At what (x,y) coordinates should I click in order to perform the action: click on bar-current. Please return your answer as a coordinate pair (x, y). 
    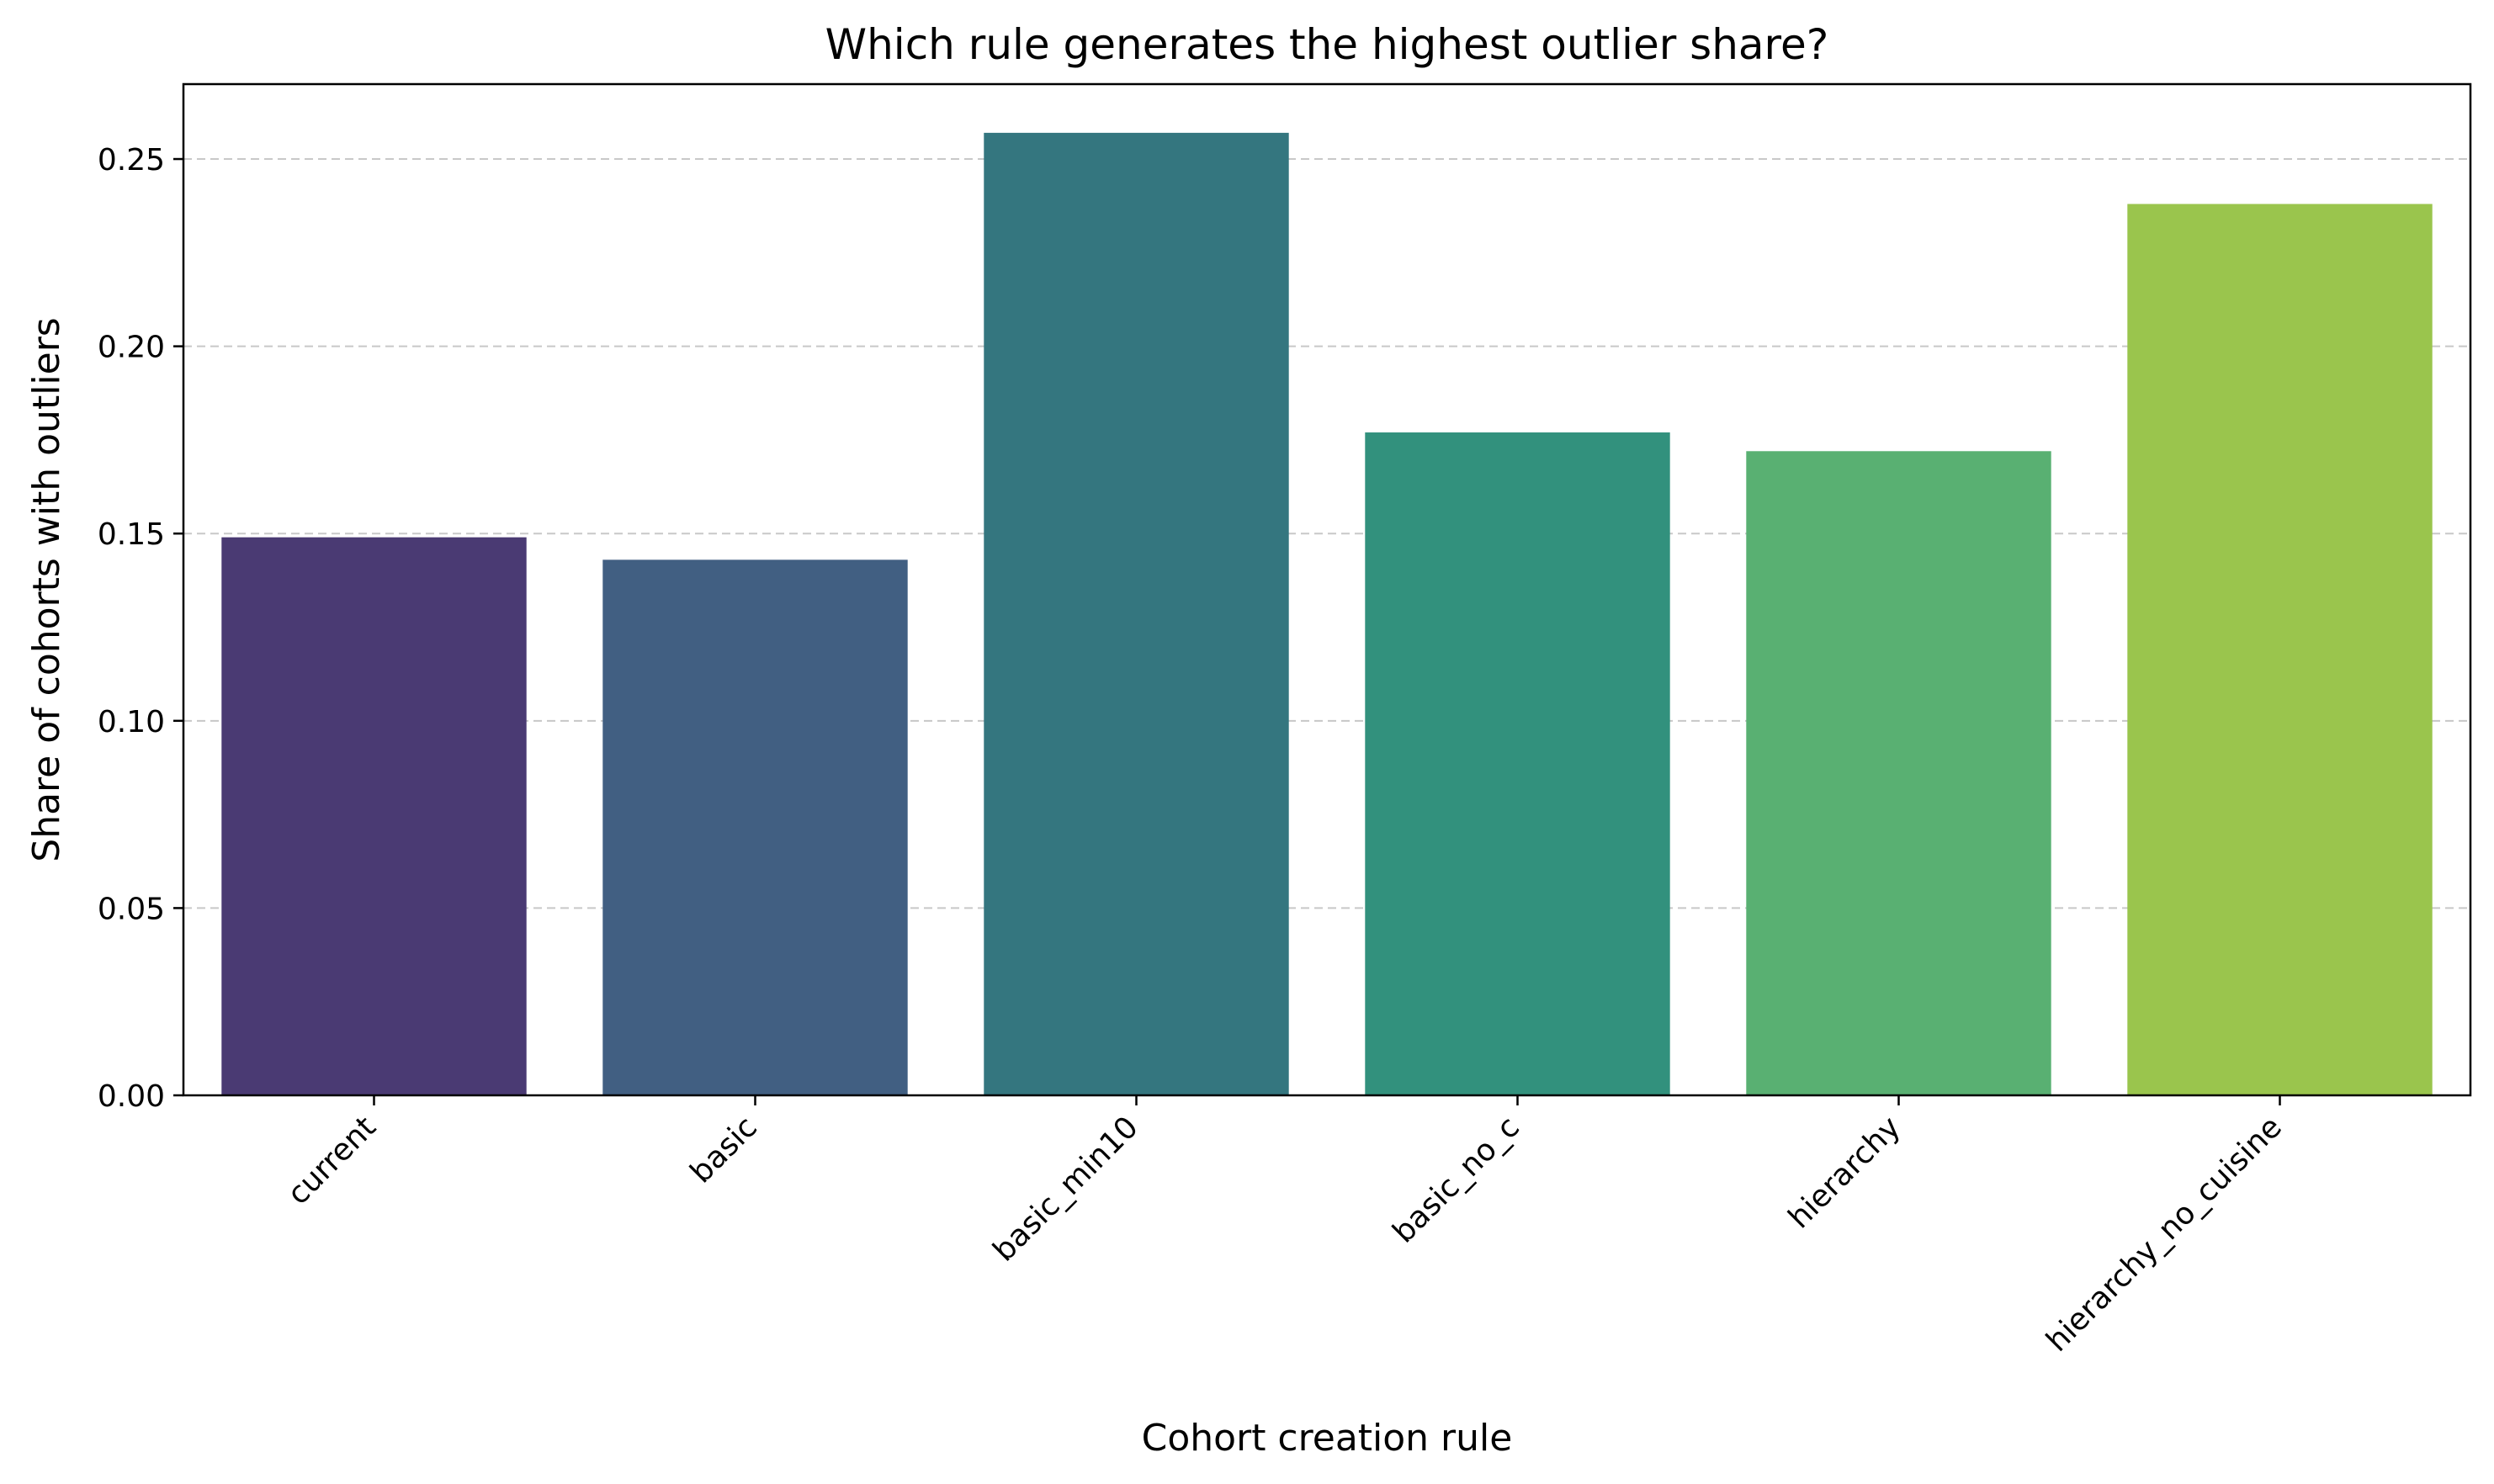
    Looking at the image, I should click on (374, 816).